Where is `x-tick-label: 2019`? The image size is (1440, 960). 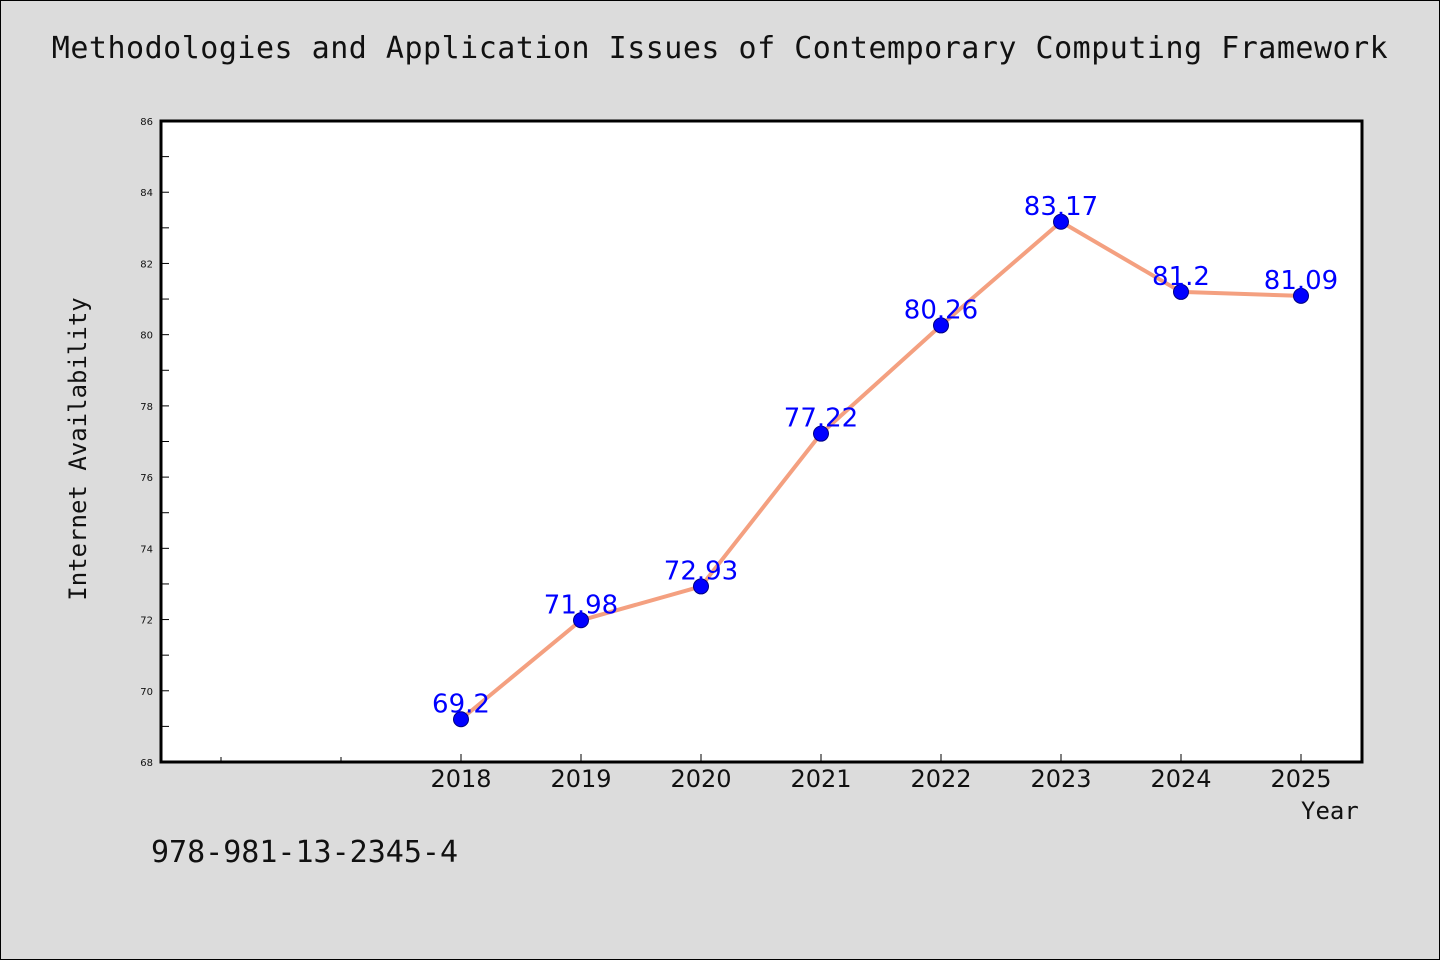
x-tick-label: 2019 is located at coordinates (580, 779).